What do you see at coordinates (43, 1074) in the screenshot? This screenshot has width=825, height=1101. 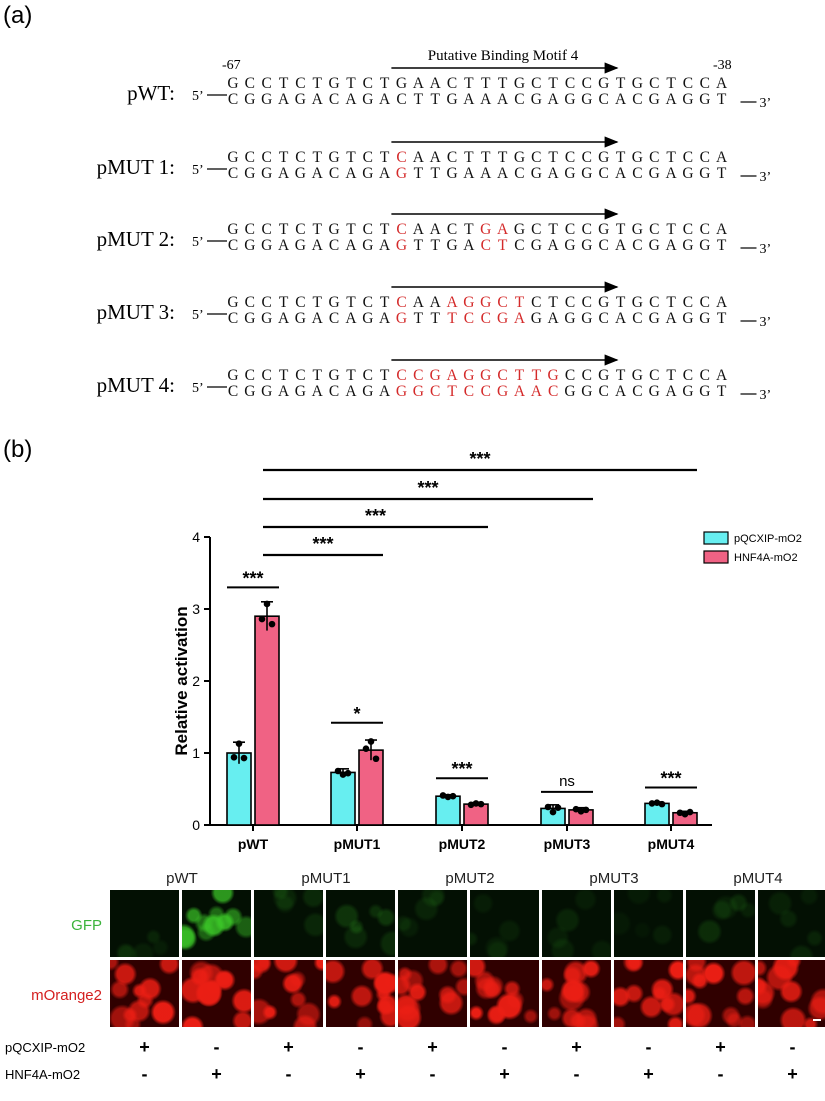 I see `plasmid-label: HNF4A-mO2` at bounding box center [43, 1074].